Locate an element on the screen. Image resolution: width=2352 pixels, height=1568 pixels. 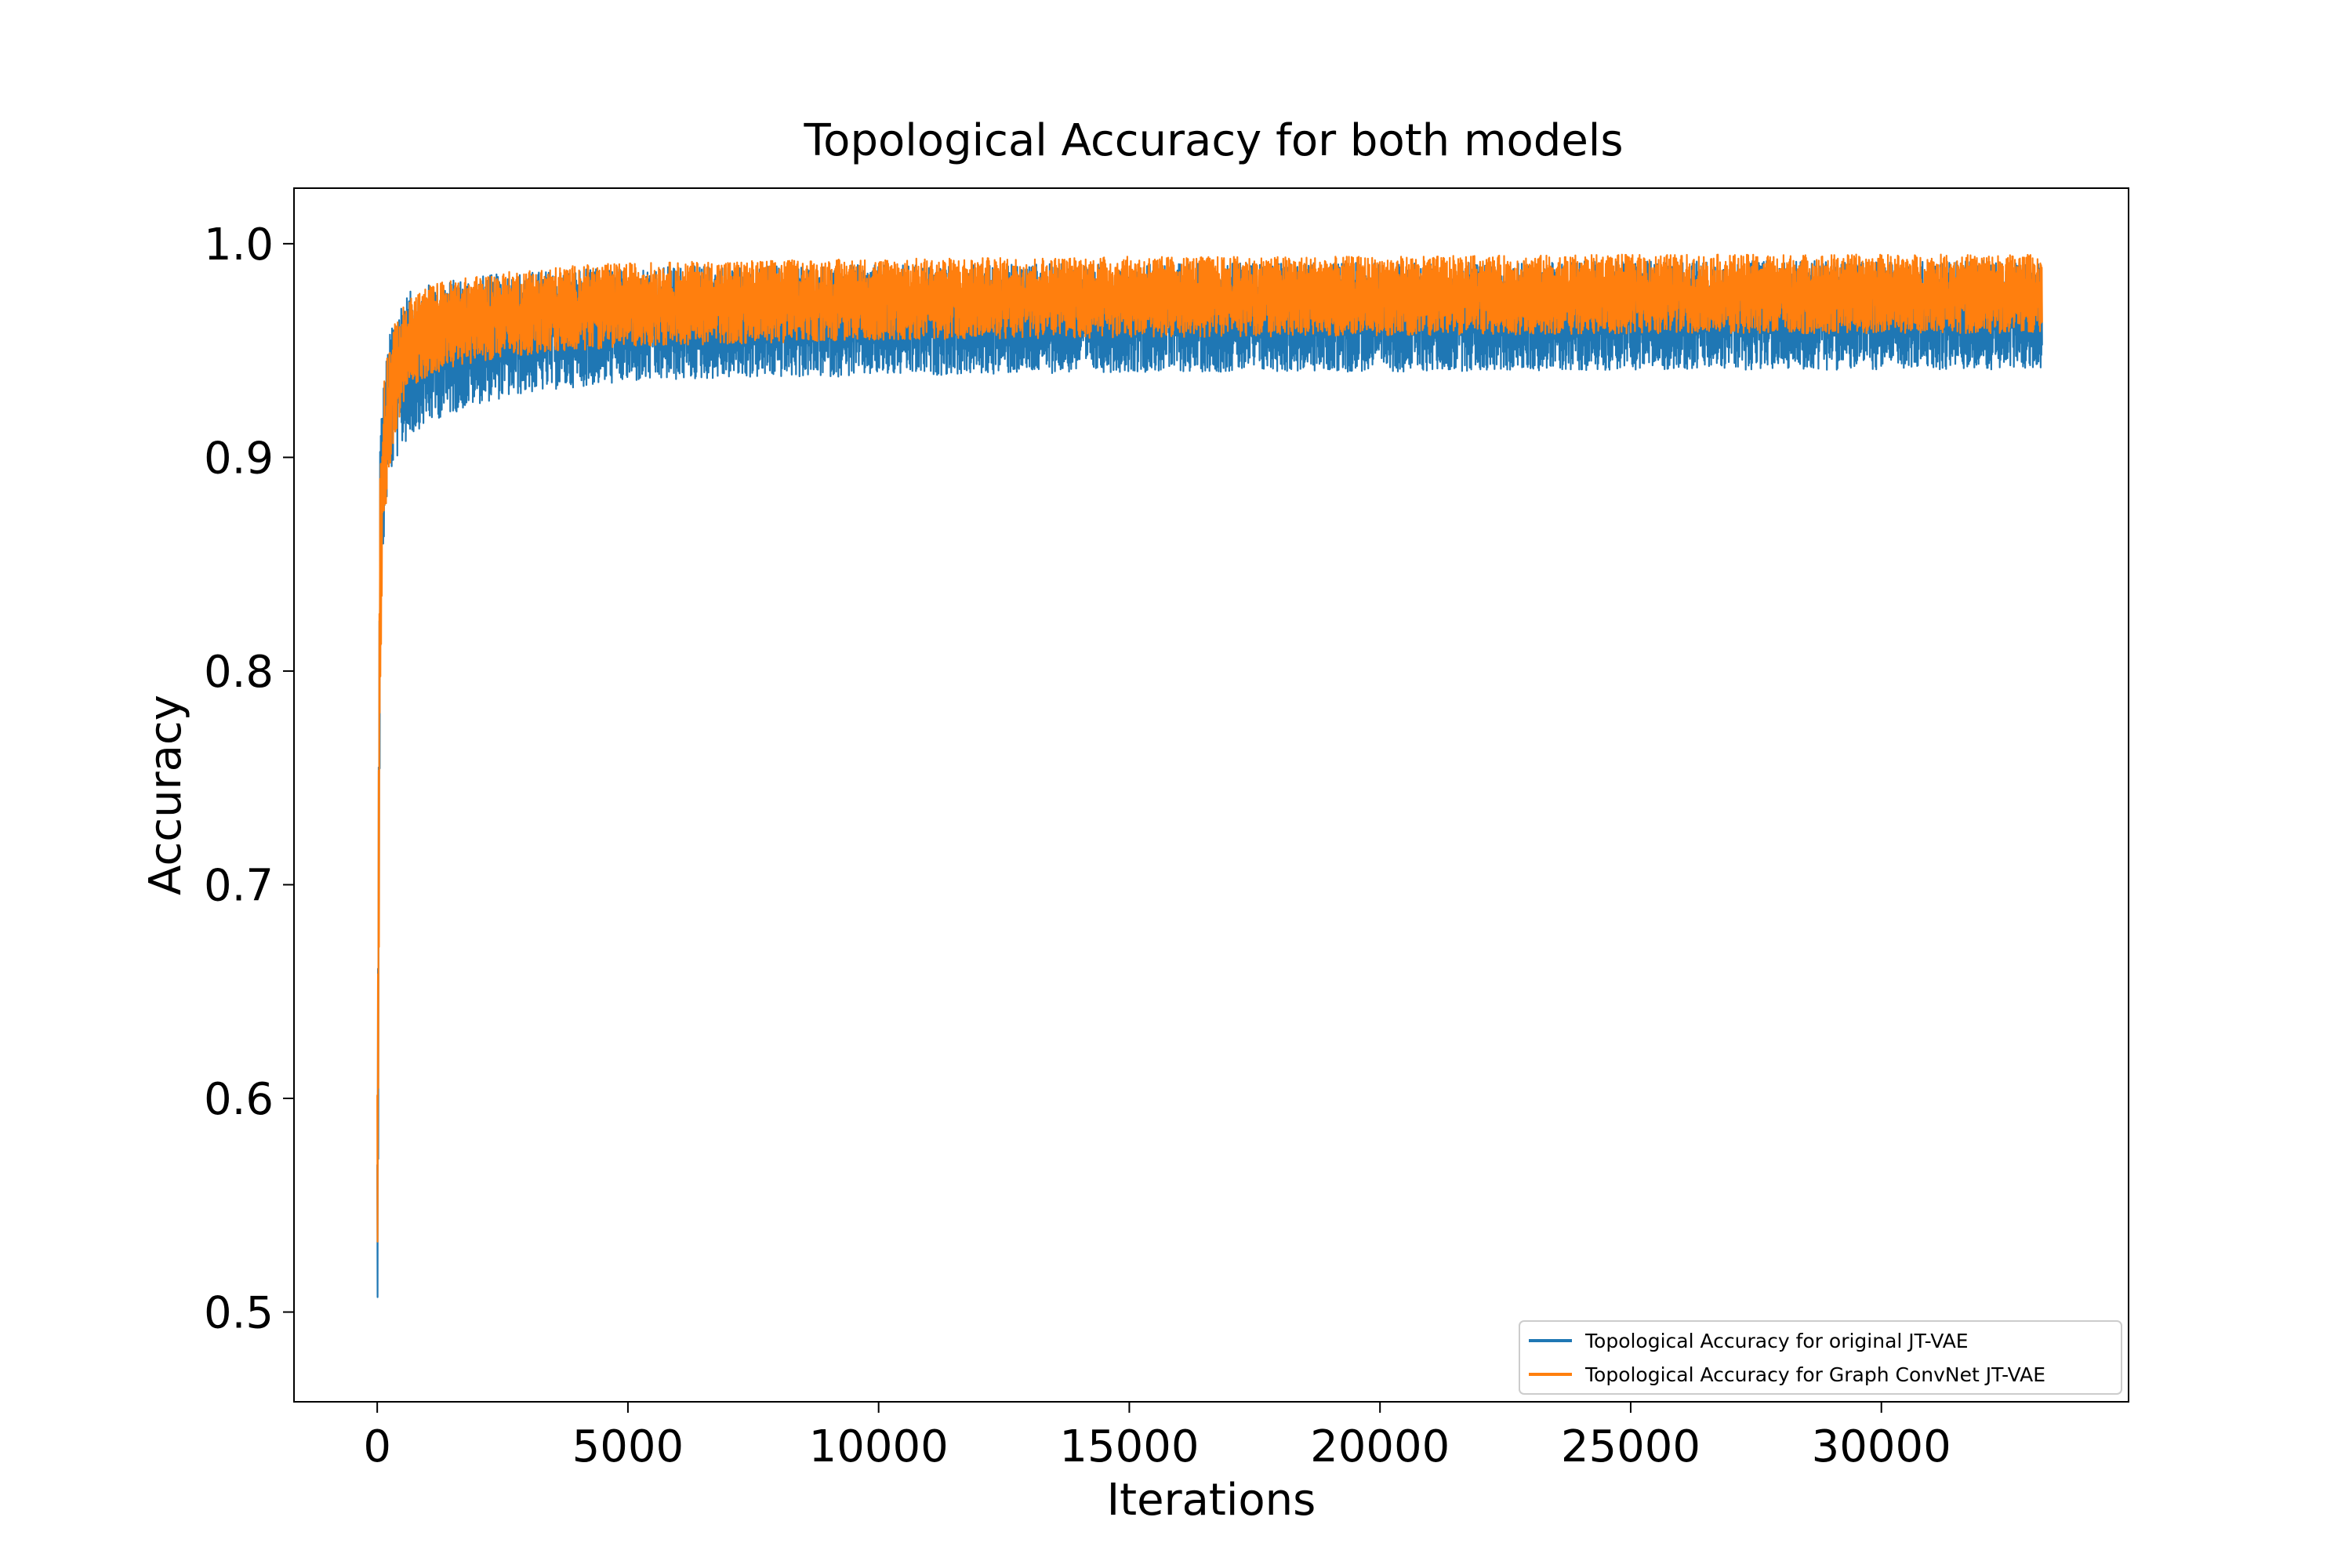
x-tick-label: 5000 is located at coordinates (628, 1446).